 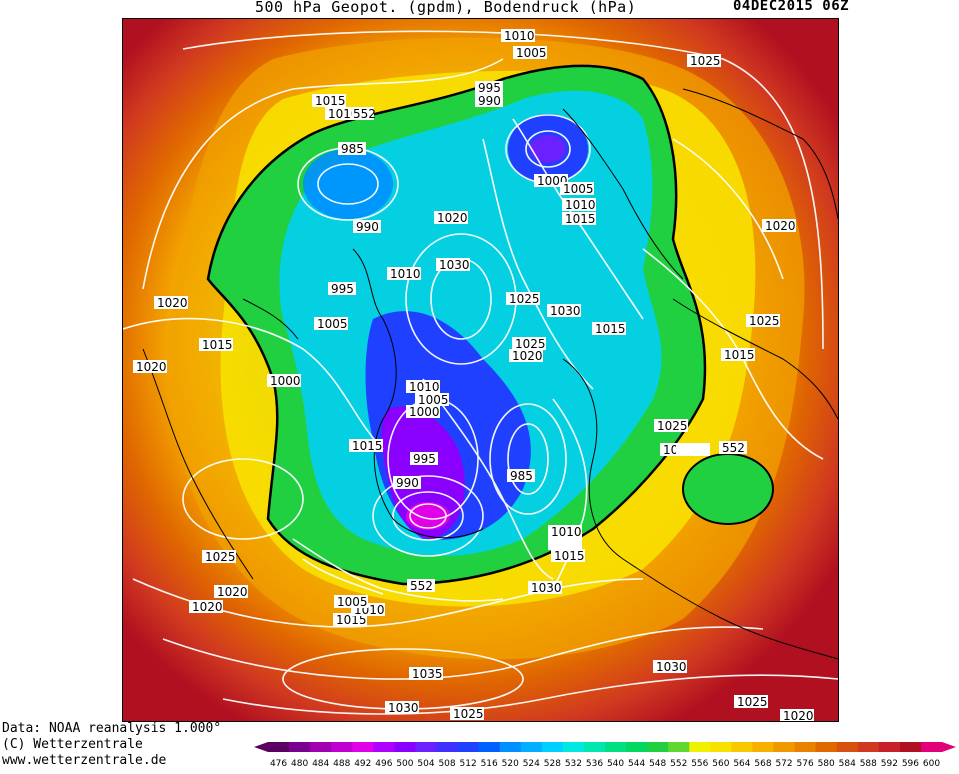 I want to click on legend-tick-label: 528, so click(x=552, y=764).